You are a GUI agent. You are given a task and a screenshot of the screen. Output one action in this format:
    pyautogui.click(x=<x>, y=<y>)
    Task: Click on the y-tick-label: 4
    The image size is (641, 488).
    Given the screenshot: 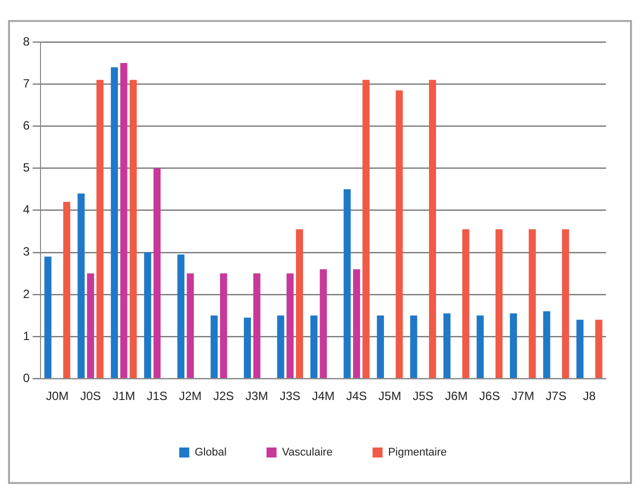 What is the action you would take?
    pyautogui.click(x=26, y=209)
    